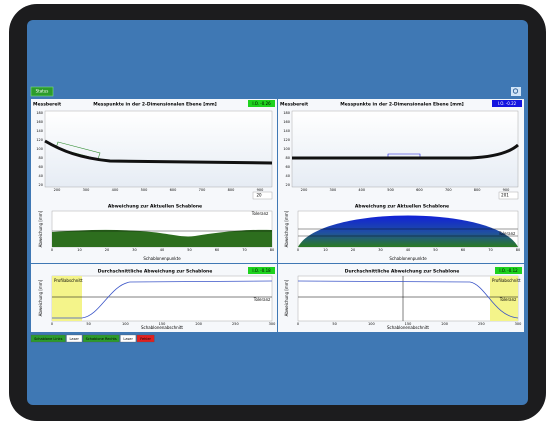 The height and width of the screenshot is (429, 555). Describe the element at coordinates (261, 103) in the screenshot. I see `badge` at that location.